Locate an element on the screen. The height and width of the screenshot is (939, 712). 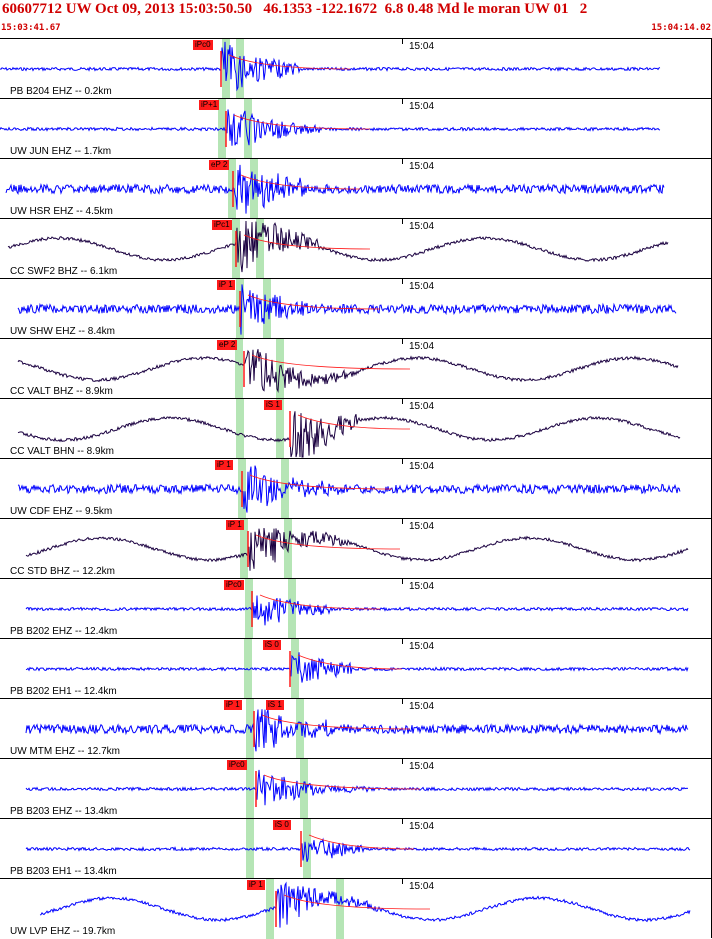
station-label: PB B202 EHZ -- 12.4km is located at coordinates (64, 631).